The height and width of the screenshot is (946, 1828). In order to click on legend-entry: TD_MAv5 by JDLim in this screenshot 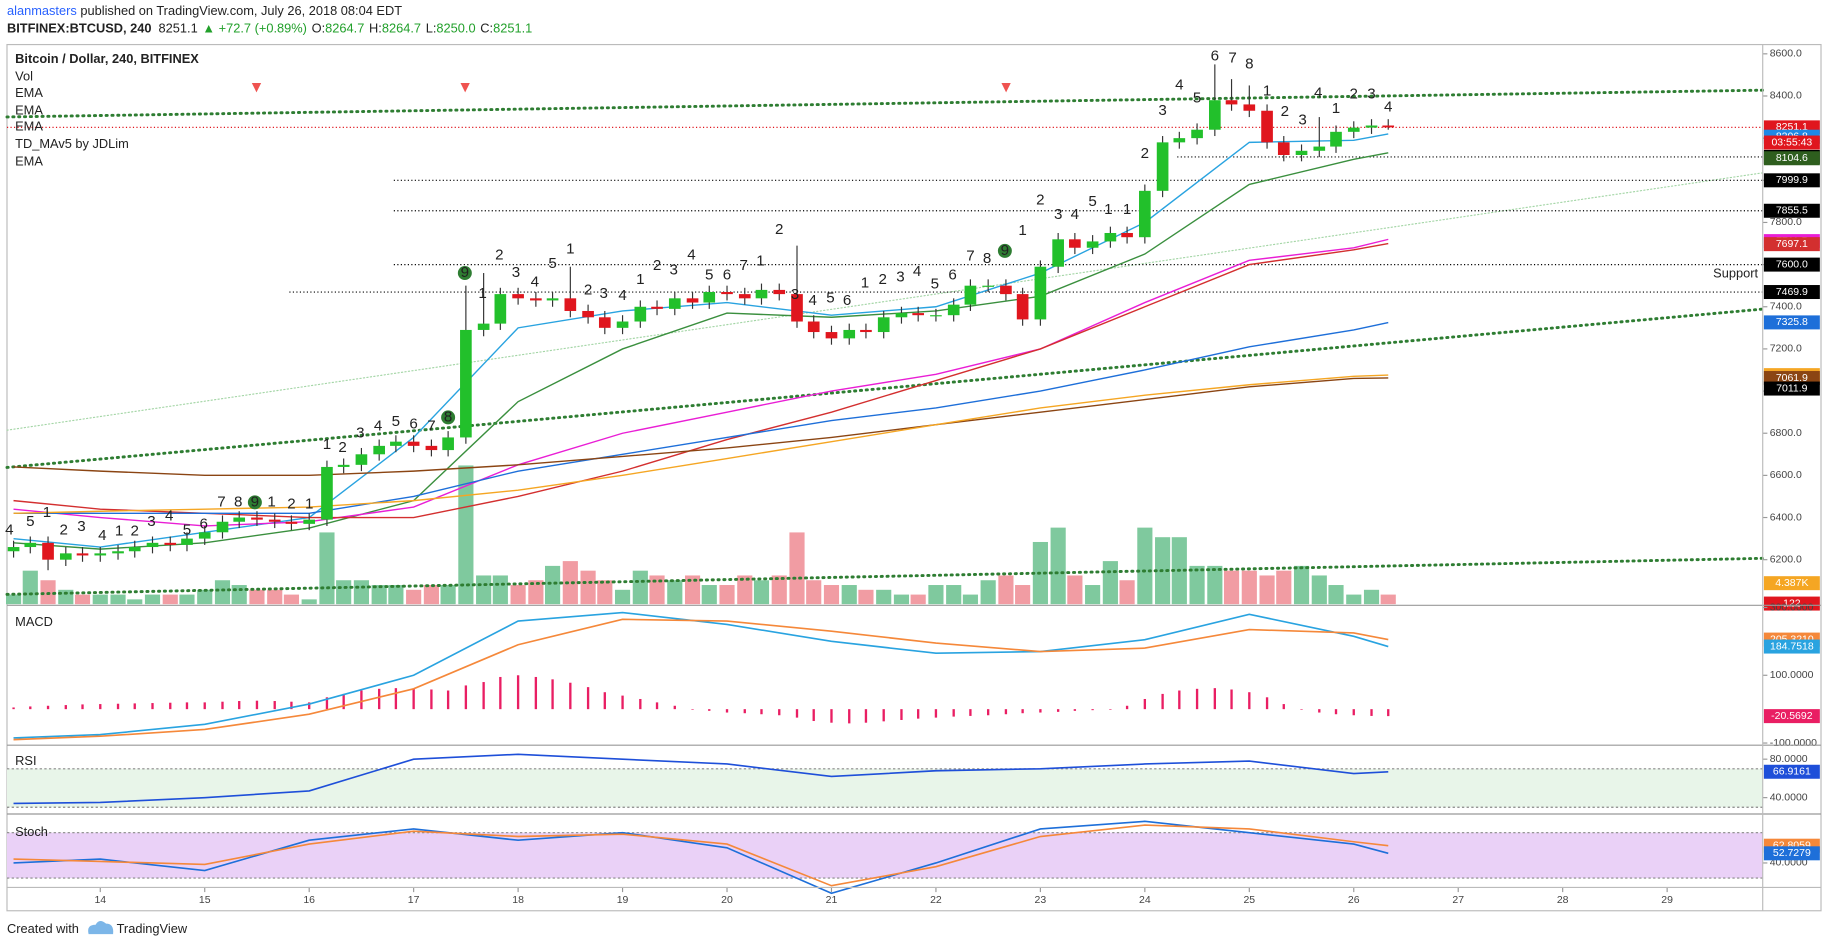, I will do `click(72, 143)`.